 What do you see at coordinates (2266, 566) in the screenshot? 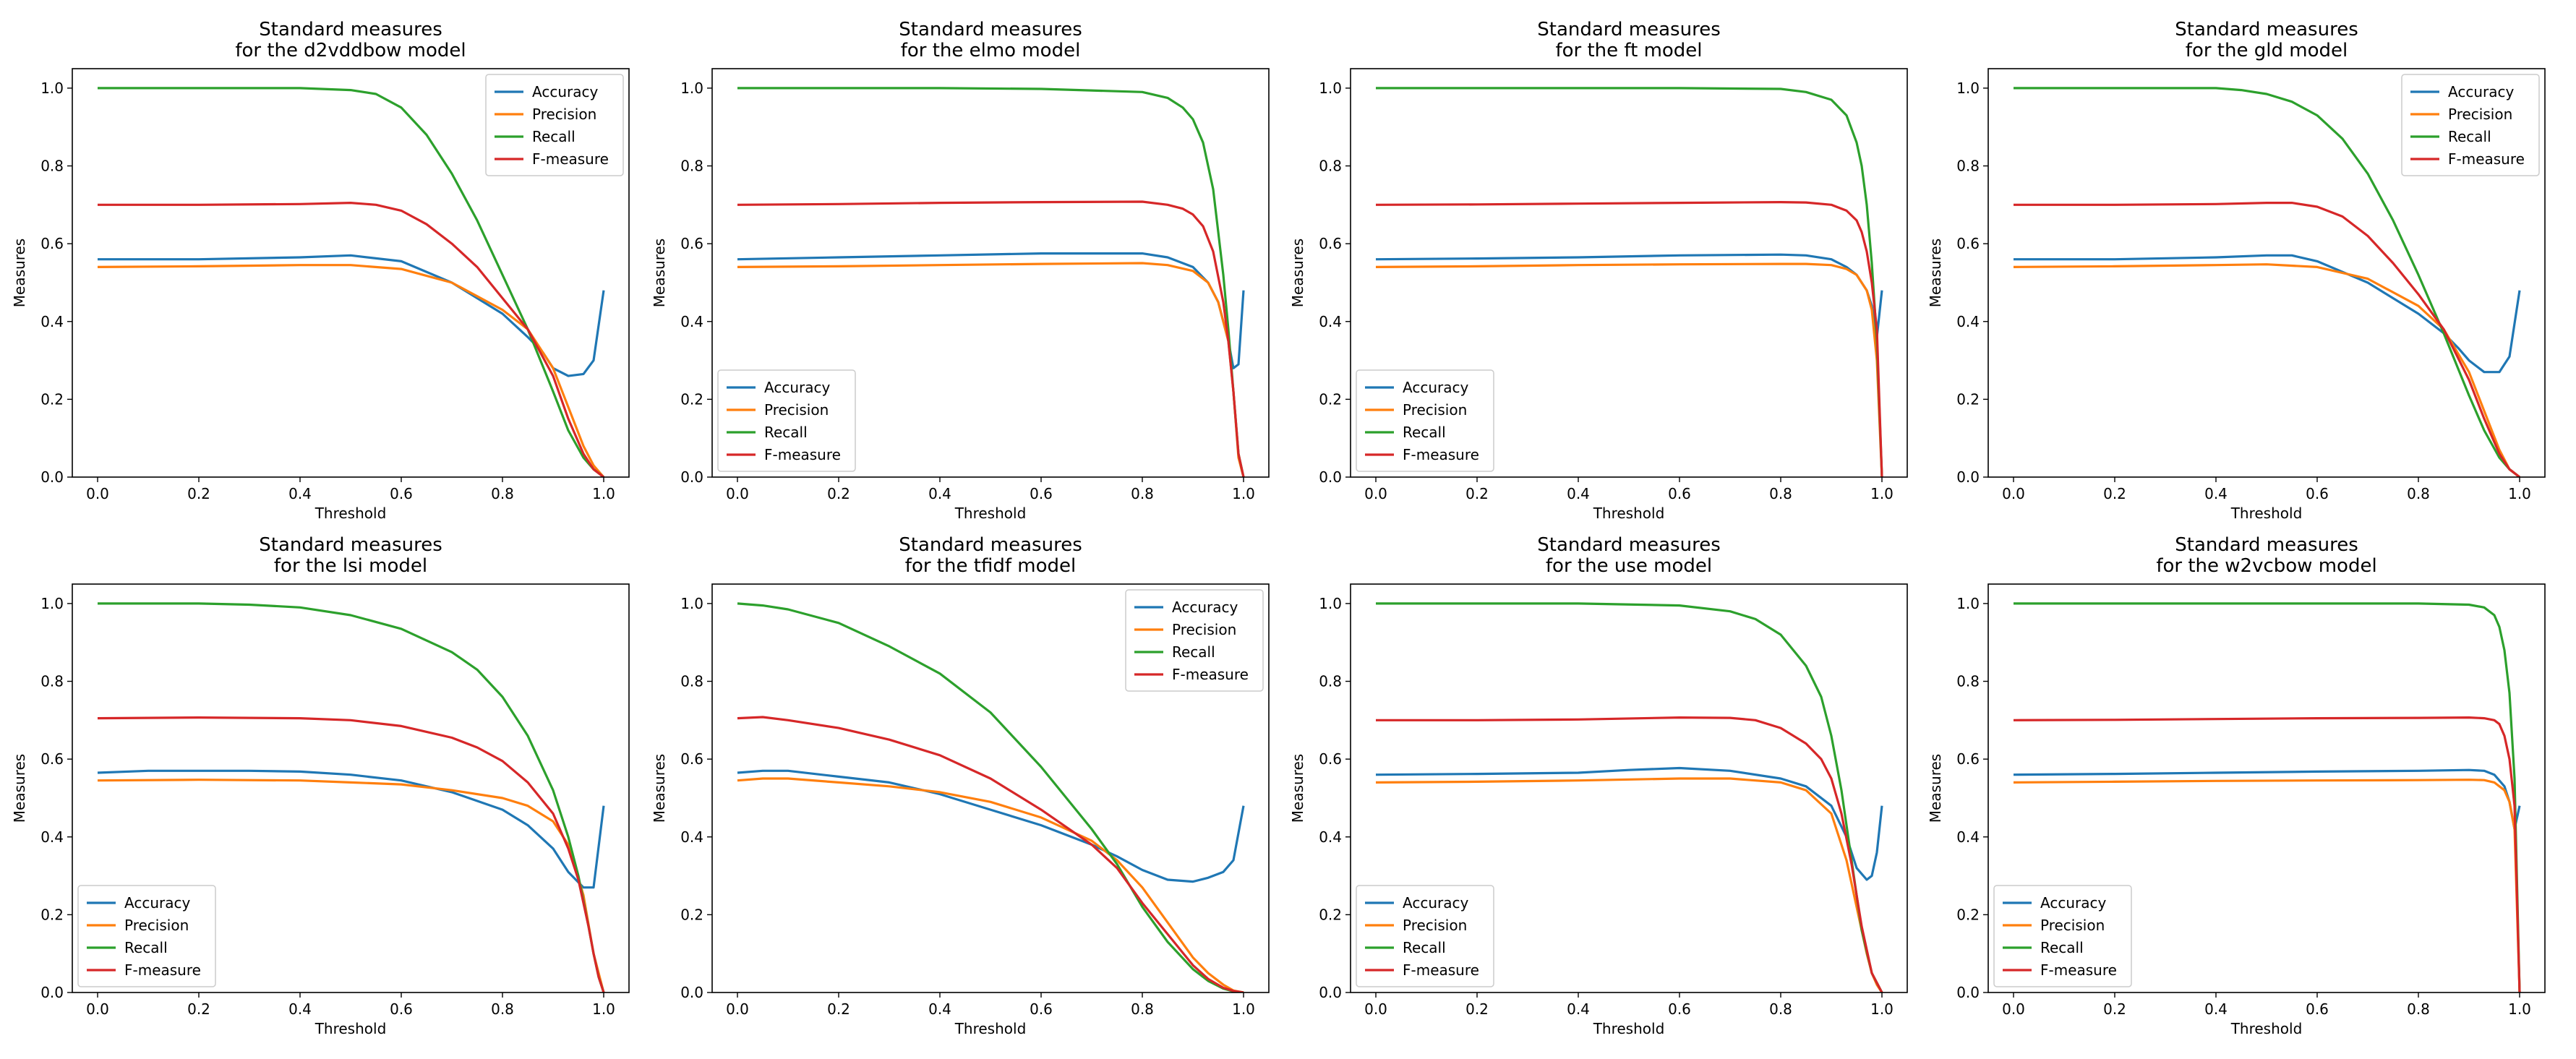
I see `chart-title-line: for the w2vcbow model` at bounding box center [2266, 566].